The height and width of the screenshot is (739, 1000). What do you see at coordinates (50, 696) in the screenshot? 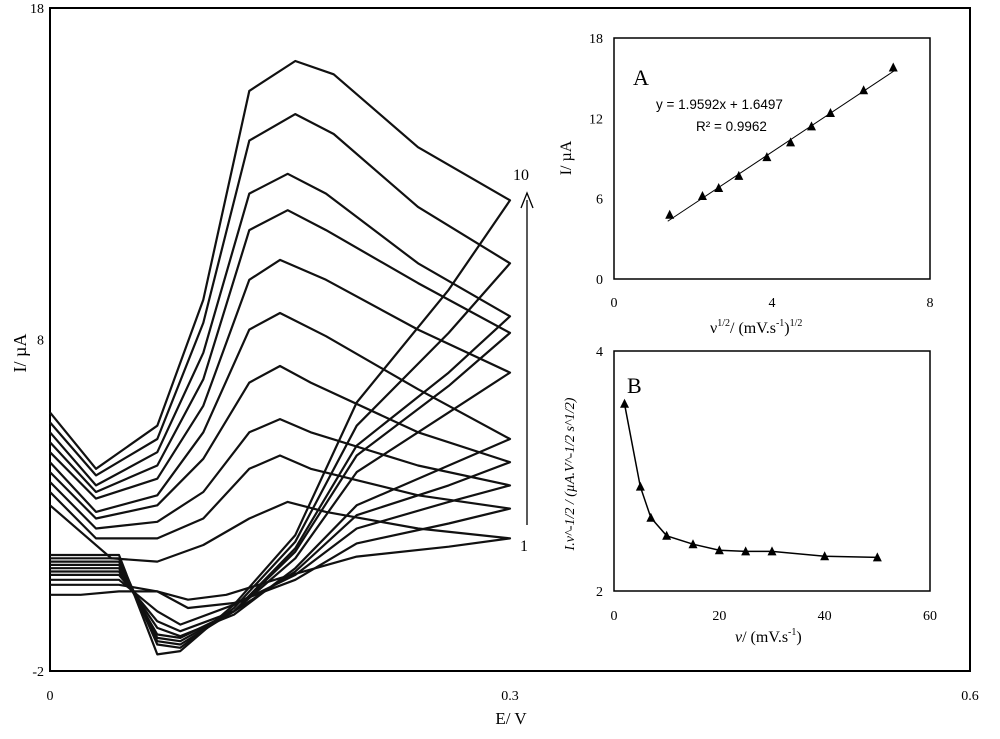
I see `main-x-tick-label: 0` at bounding box center [50, 696].